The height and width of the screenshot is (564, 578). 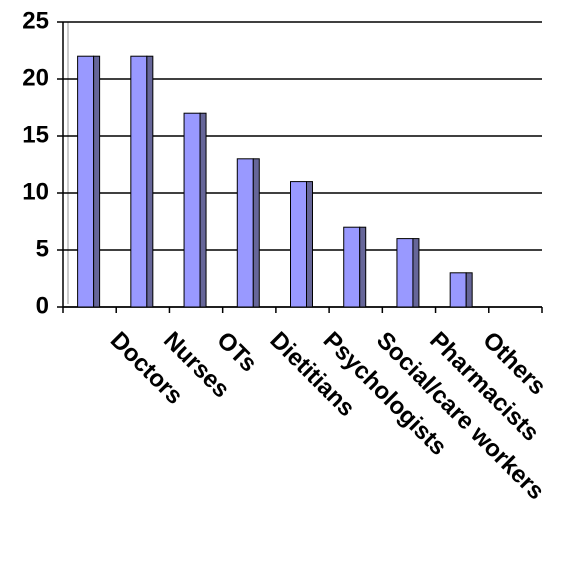 I want to click on y-tick-label: 15, so click(x=35, y=134).